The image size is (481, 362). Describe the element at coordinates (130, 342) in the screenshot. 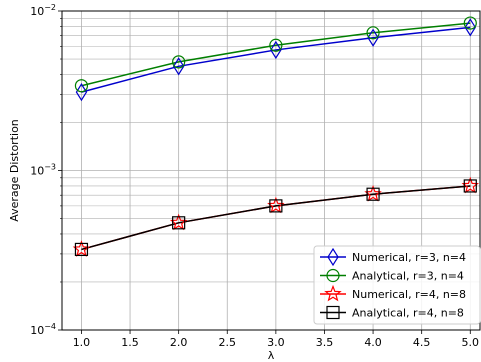

I see `x-tick-label: 1.5` at that location.